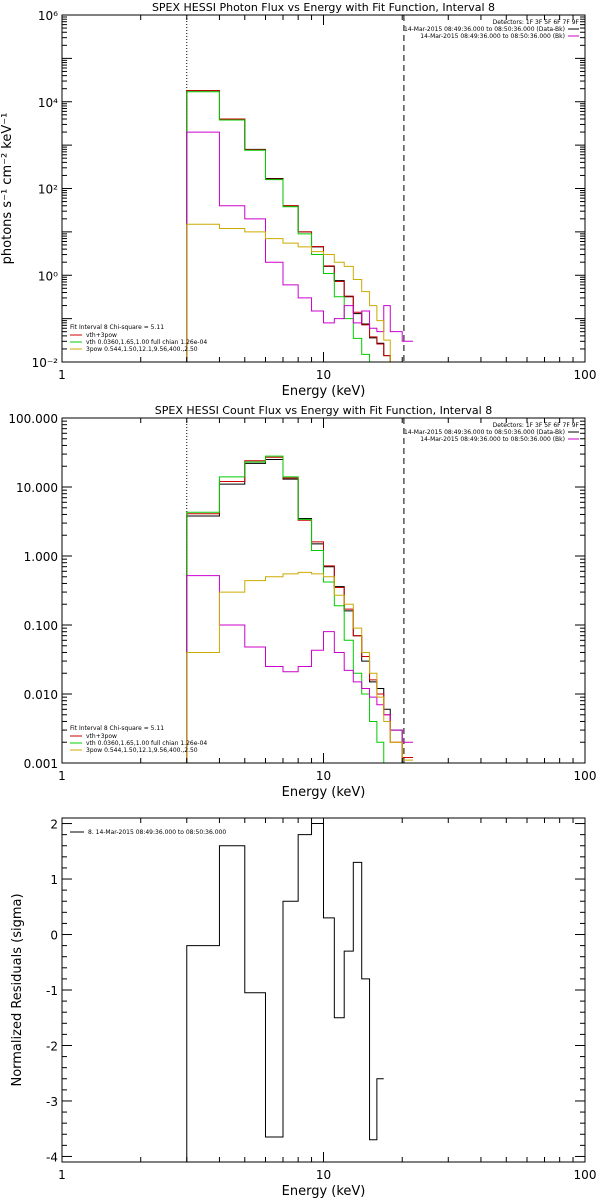  Describe the element at coordinates (54, 825) in the screenshot. I see `y-tick-label: 2` at that location.